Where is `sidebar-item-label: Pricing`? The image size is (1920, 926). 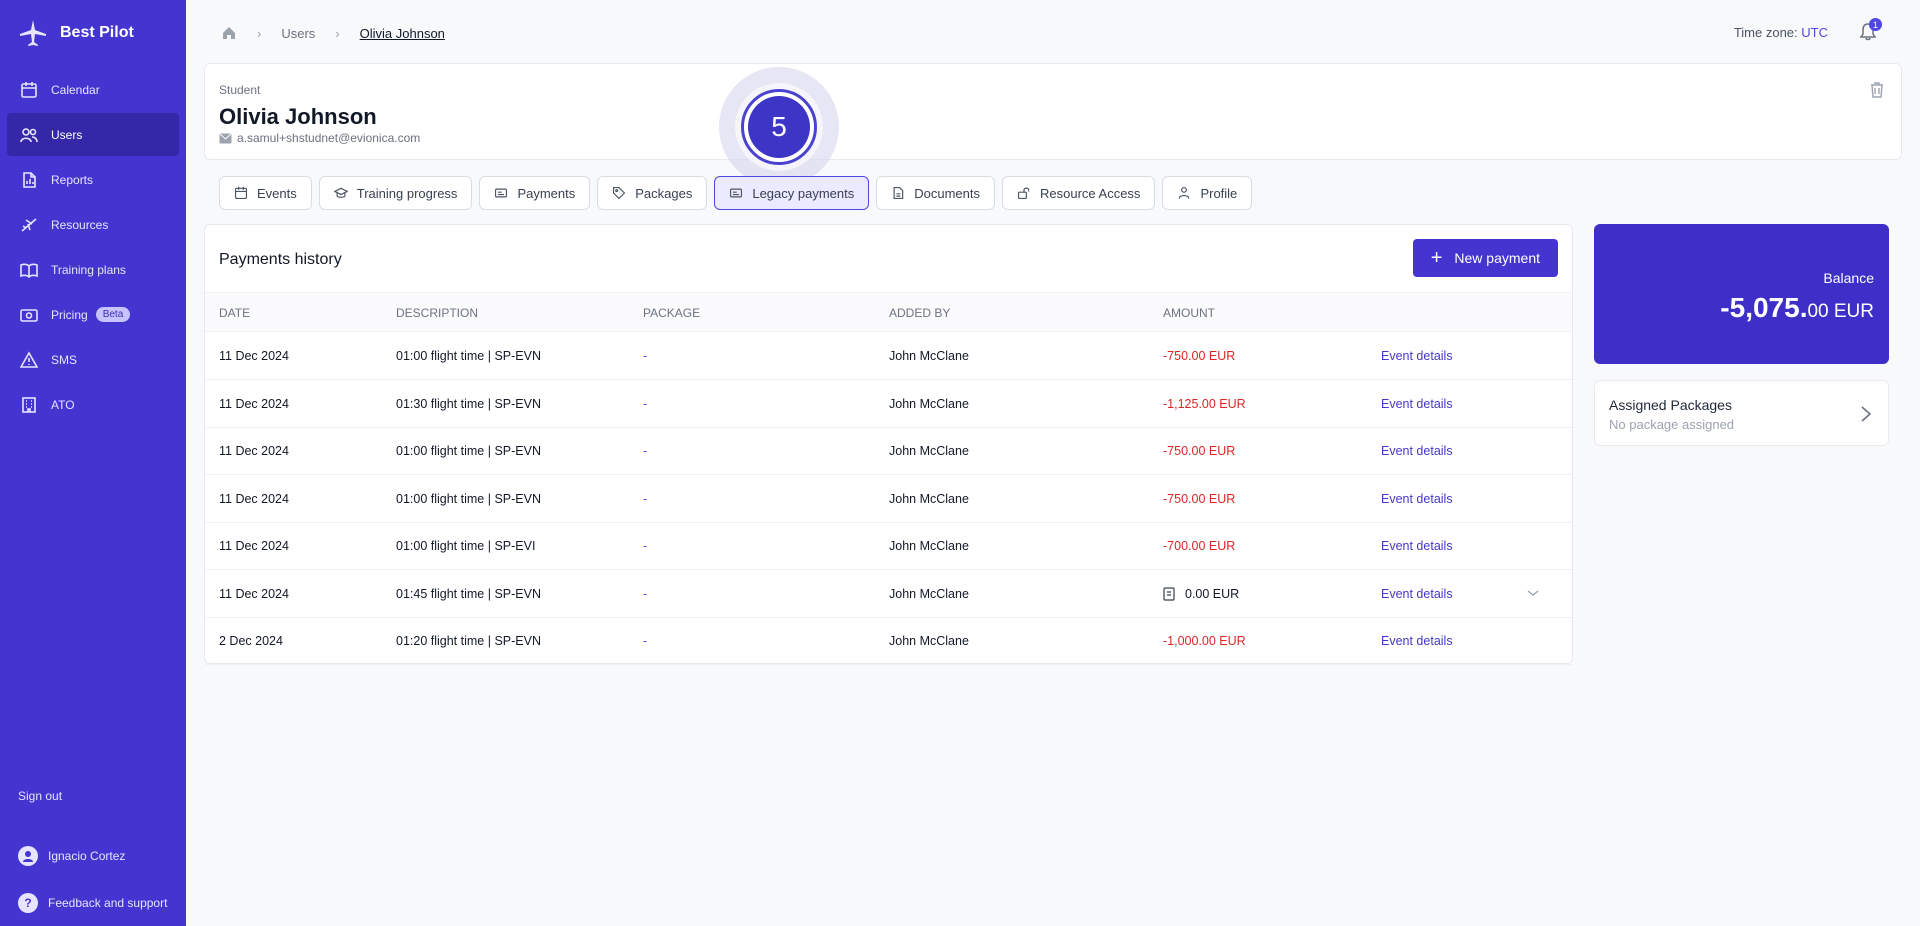 sidebar-item-label: Pricing is located at coordinates (69, 314).